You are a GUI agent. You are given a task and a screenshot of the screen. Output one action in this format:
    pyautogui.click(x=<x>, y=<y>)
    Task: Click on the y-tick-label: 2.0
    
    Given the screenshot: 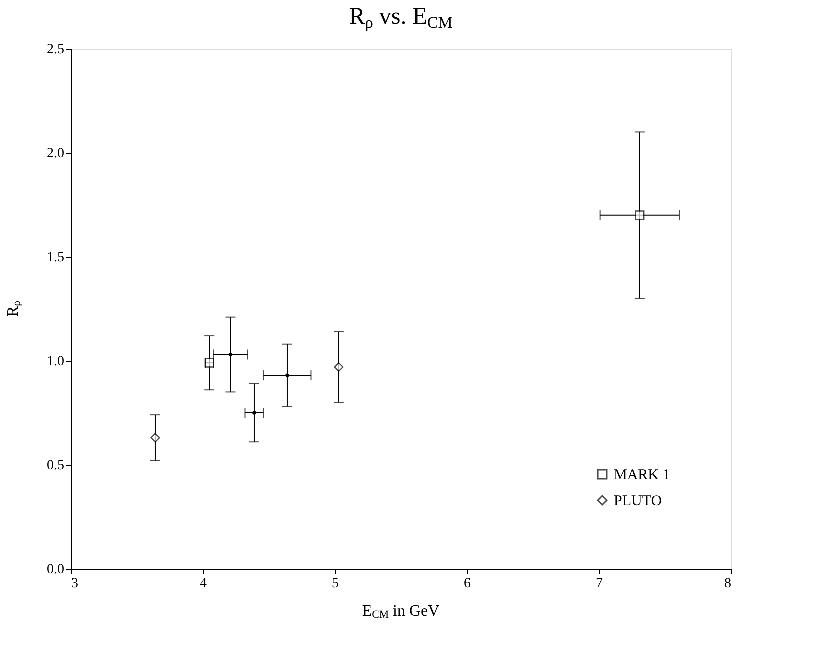 What is the action you would take?
    pyautogui.click(x=55, y=154)
    